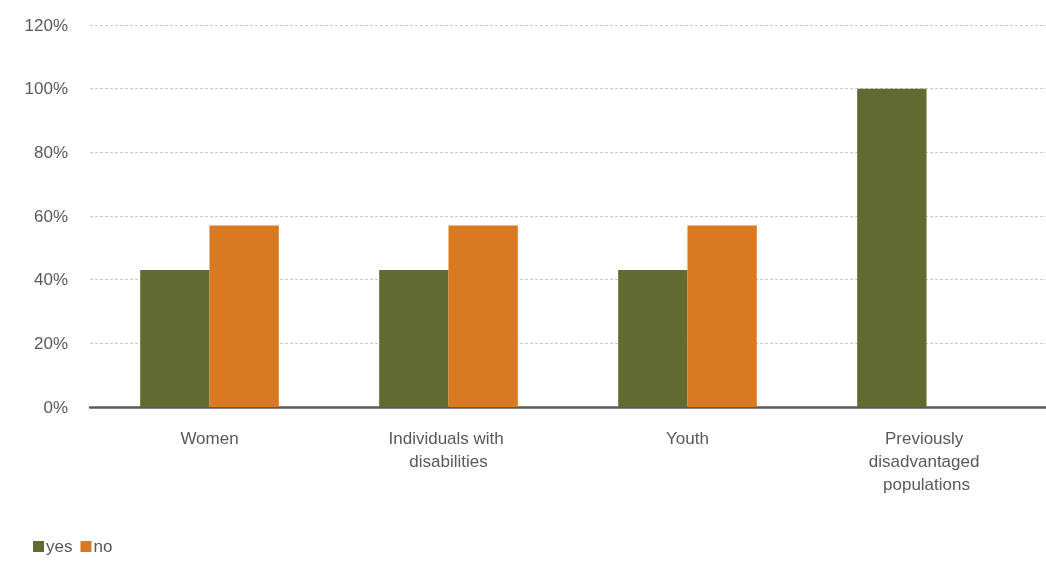  What do you see at coordinates (448, 450) in the screenshot?
I see `x-tick-label: Individuals with disabilities` at bounding box center [448, 450].